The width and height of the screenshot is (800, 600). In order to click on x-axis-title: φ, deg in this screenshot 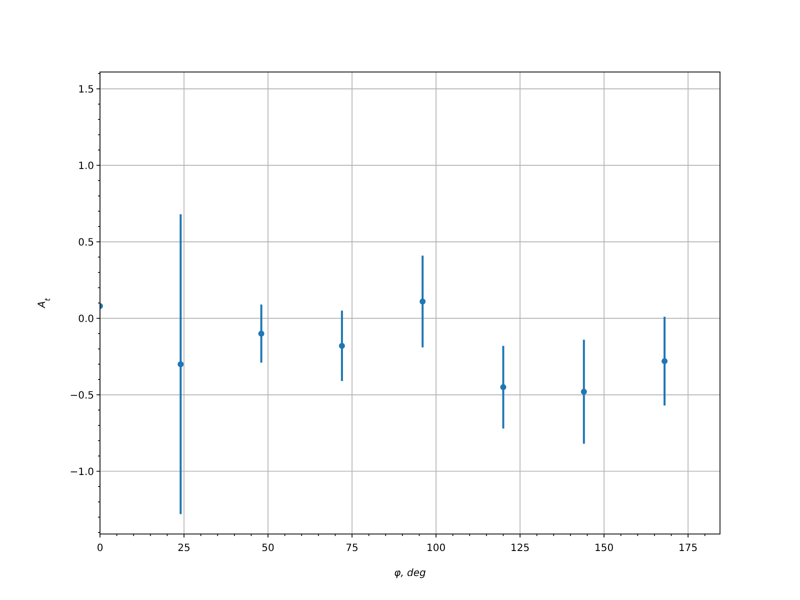, I will do `click(410, 573)`.